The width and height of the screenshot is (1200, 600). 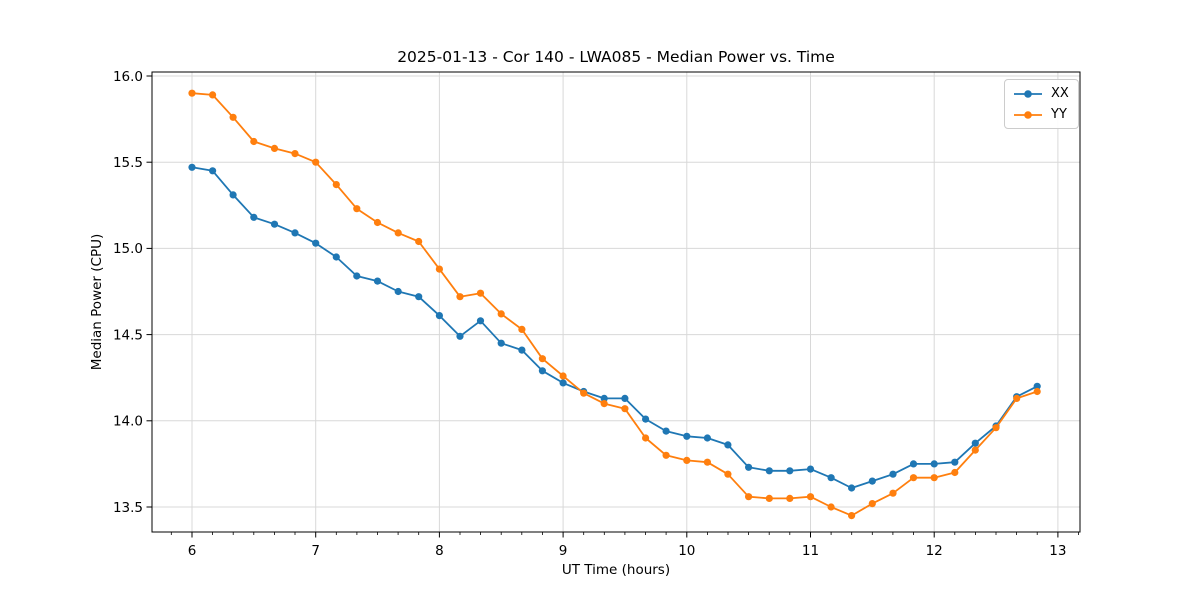 What do you see at coordinates (1041, 104) in the screenshot?
I see `legend: XX YY` at bounding box center [1041, 104].